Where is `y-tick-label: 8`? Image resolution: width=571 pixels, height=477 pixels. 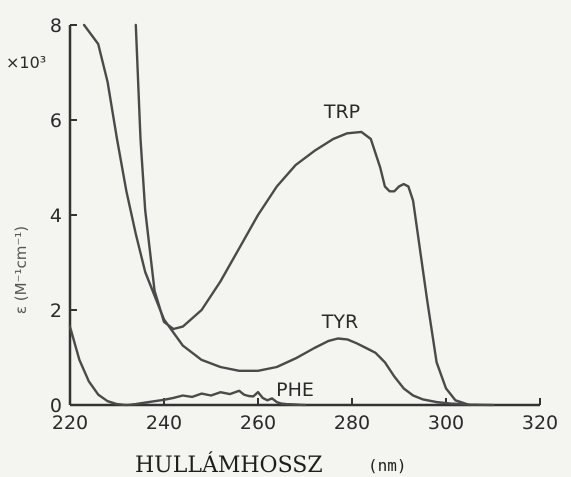 y-tick-label: 8 is located at coordinates (56, 26).